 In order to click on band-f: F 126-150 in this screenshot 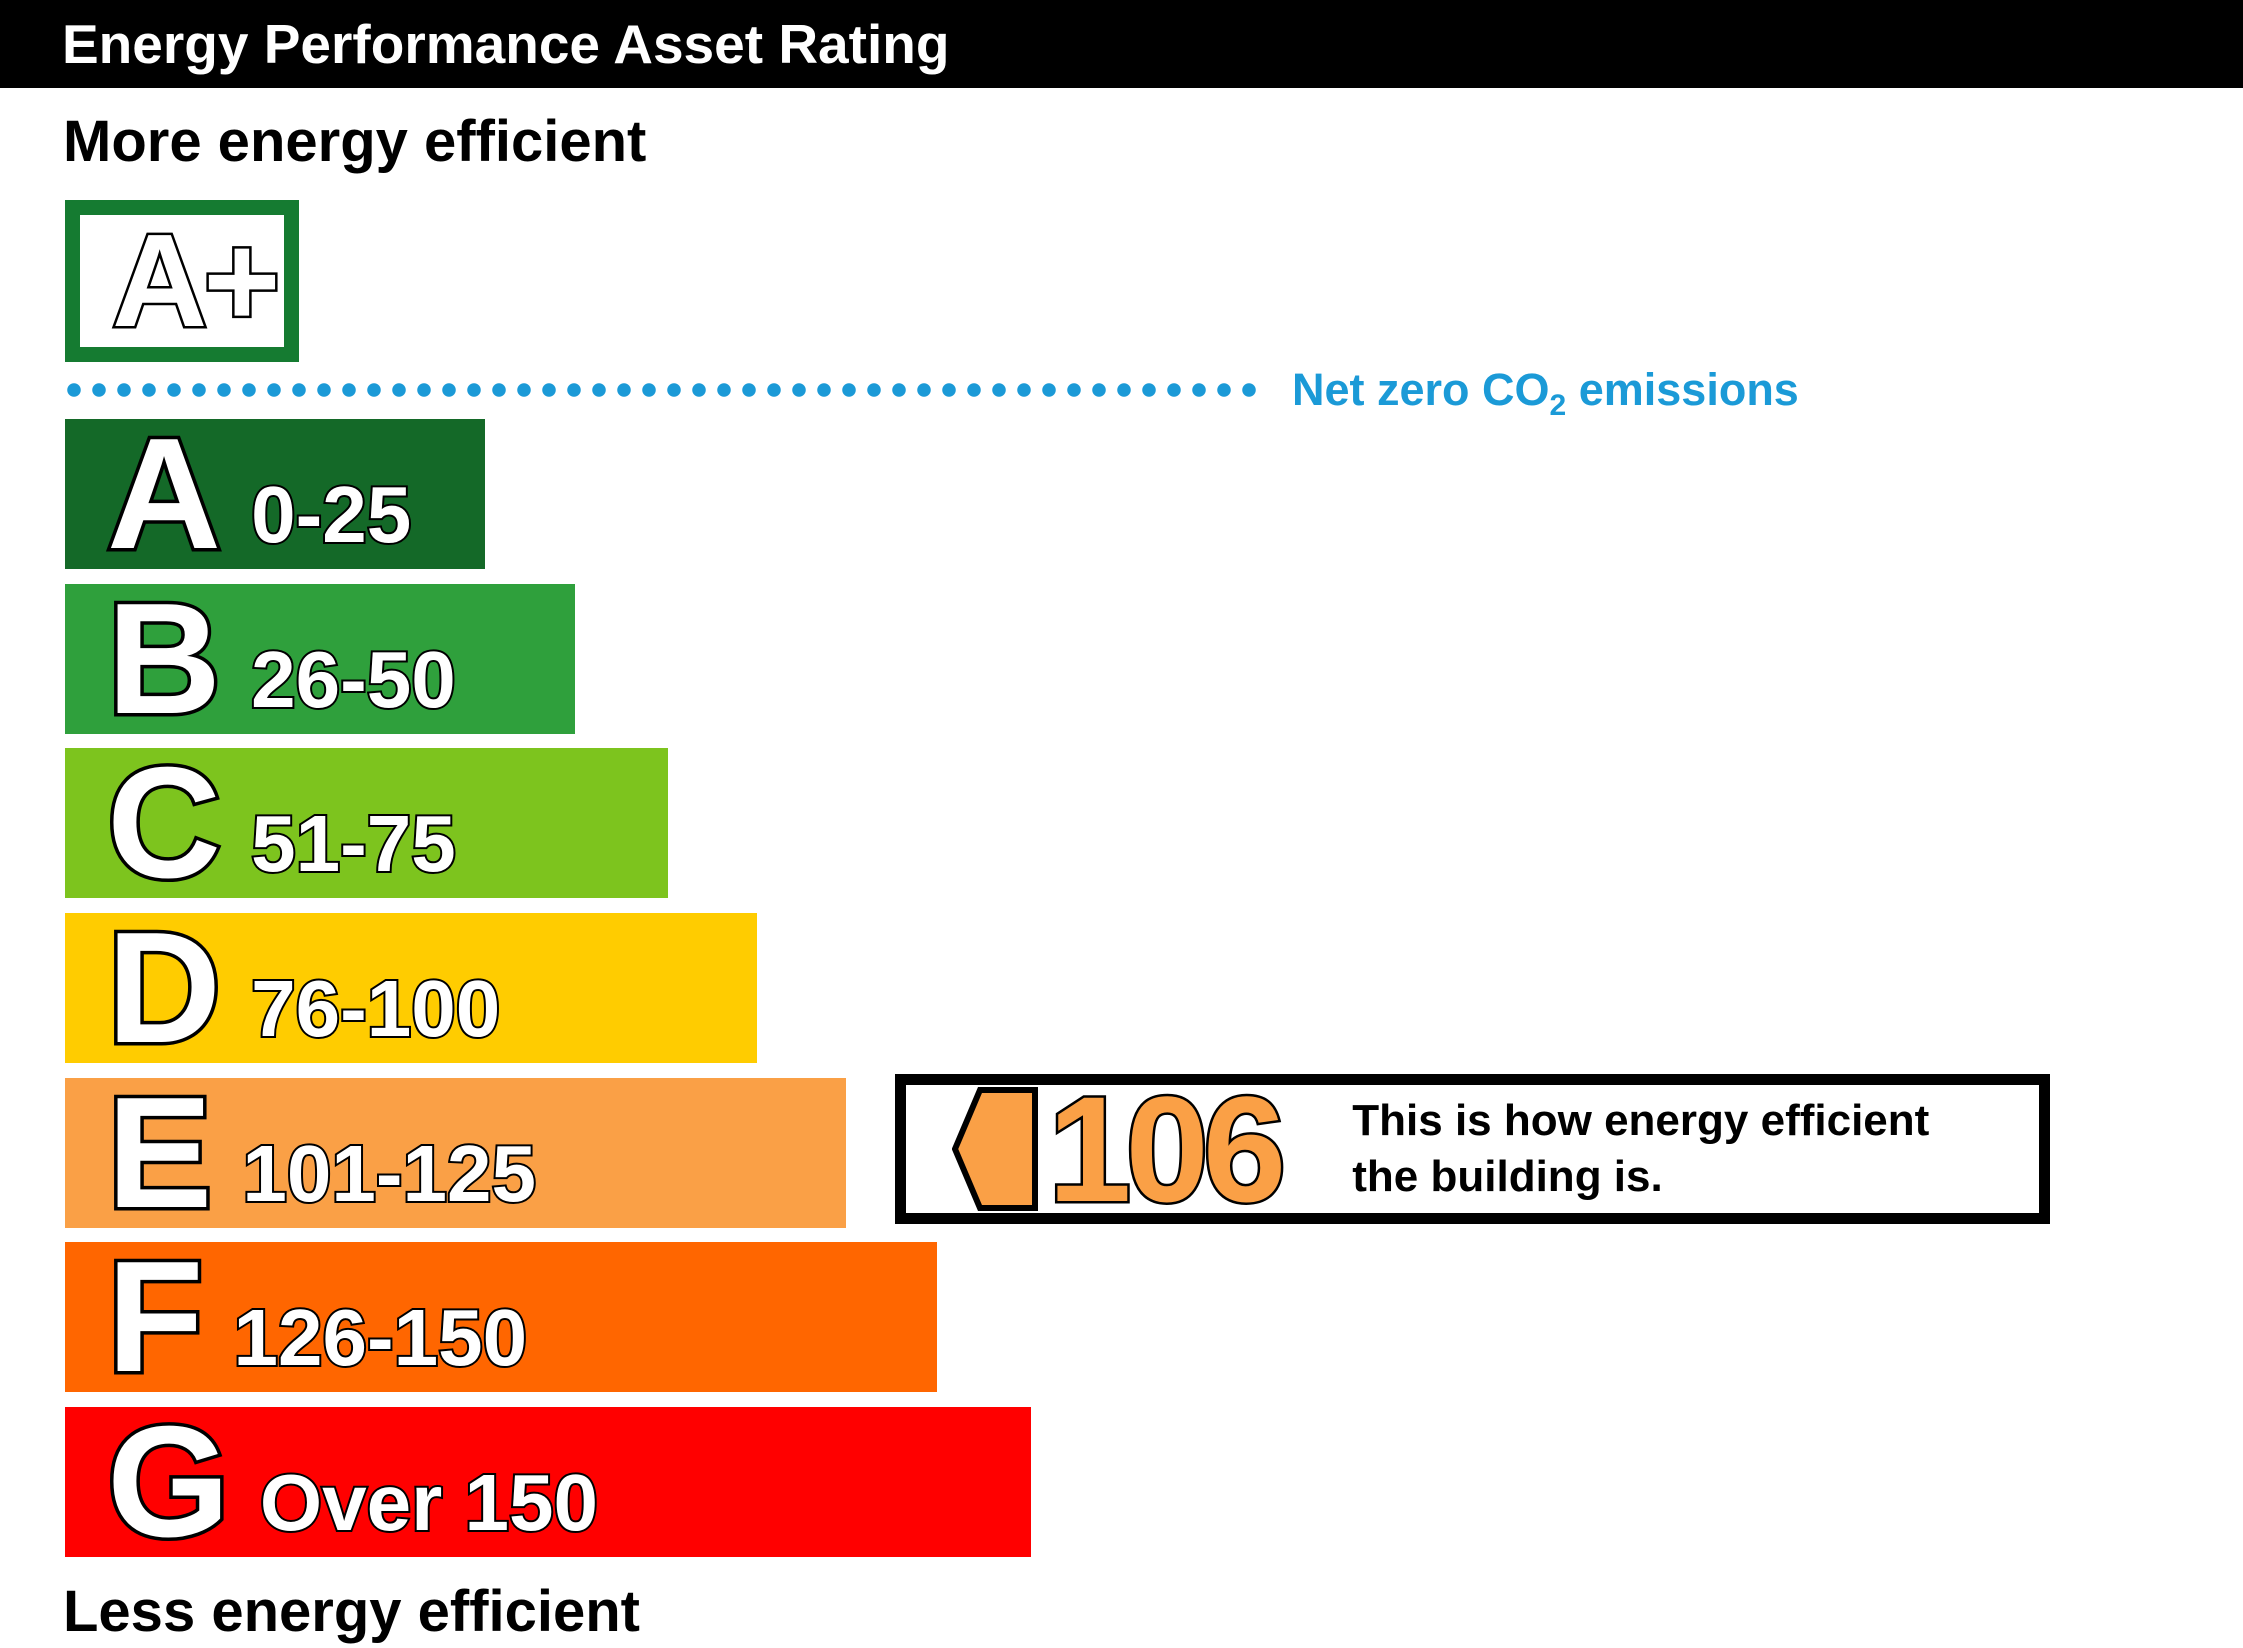, I will do `click(501, 1317)`.